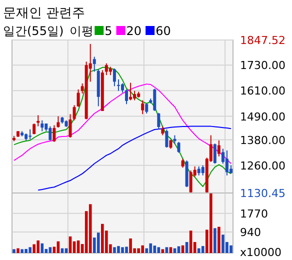  I want to click on y-tick-label: 1260.00, so click(263, 165).